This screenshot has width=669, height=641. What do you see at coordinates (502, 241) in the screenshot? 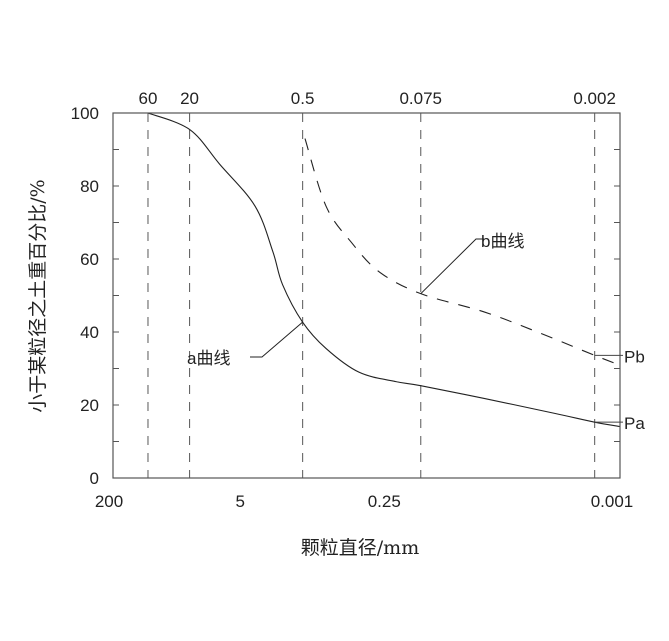
I see `b-curve-label: b曲线` at bounding box center [502, 241].